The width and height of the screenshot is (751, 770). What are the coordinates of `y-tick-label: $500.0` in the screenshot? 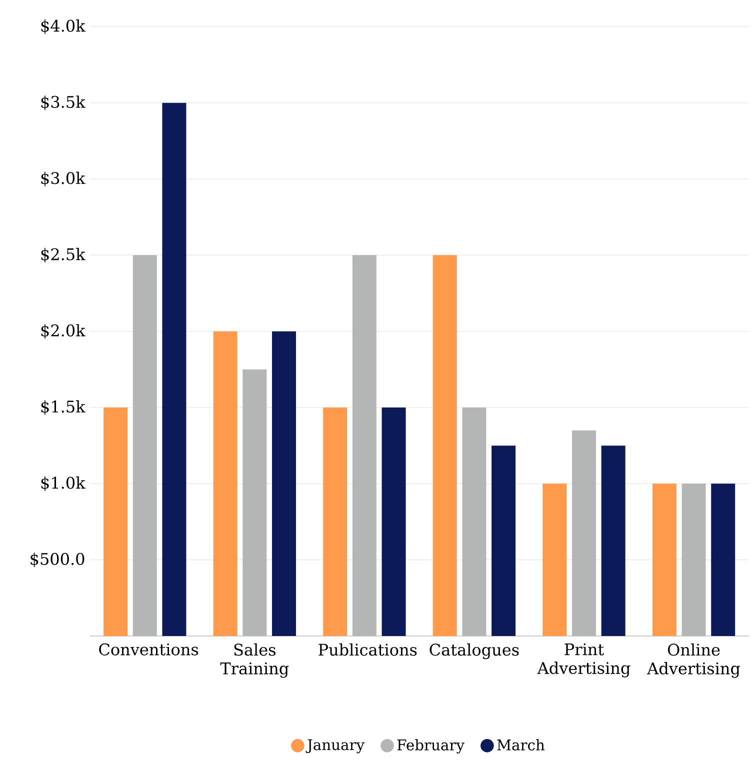 It's located at (57, 560).